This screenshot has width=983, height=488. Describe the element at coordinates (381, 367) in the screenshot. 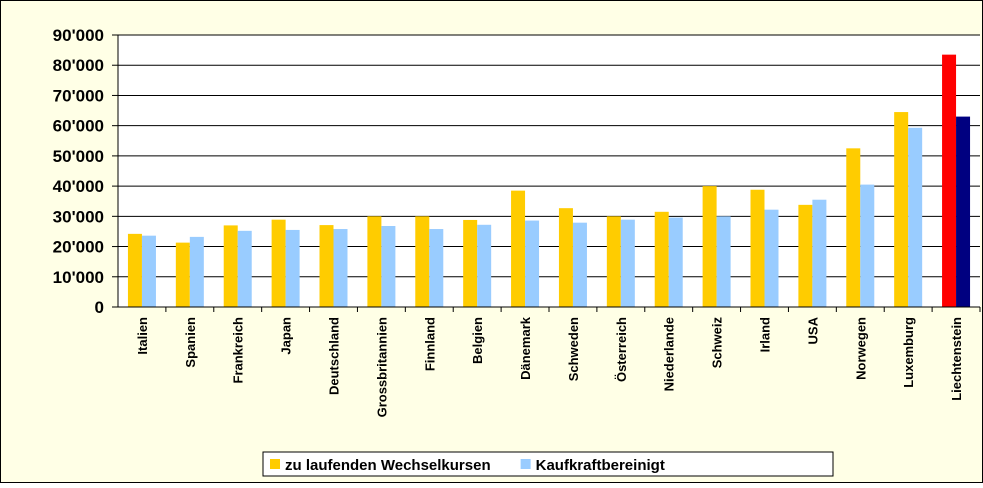

I see `x-tick-label: Grossbritannien` at that location.